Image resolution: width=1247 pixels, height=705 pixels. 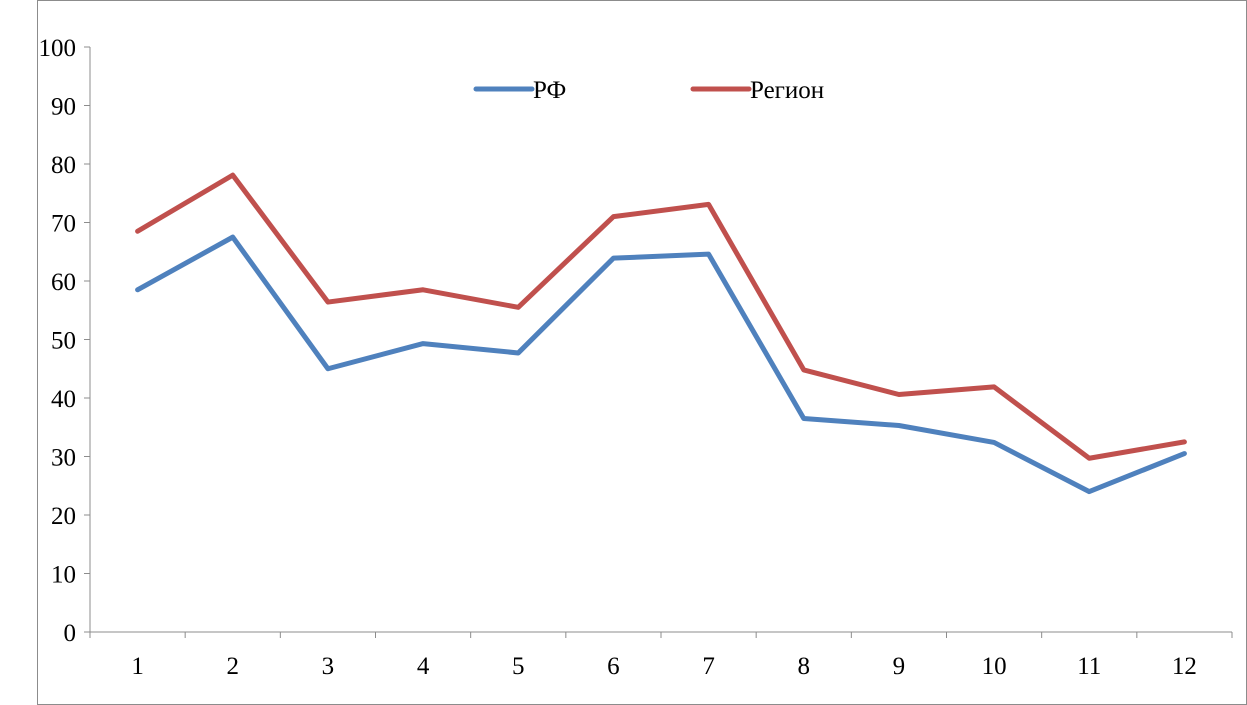 I want to click on y-tick-label: 70, so click(x=63, y=224).